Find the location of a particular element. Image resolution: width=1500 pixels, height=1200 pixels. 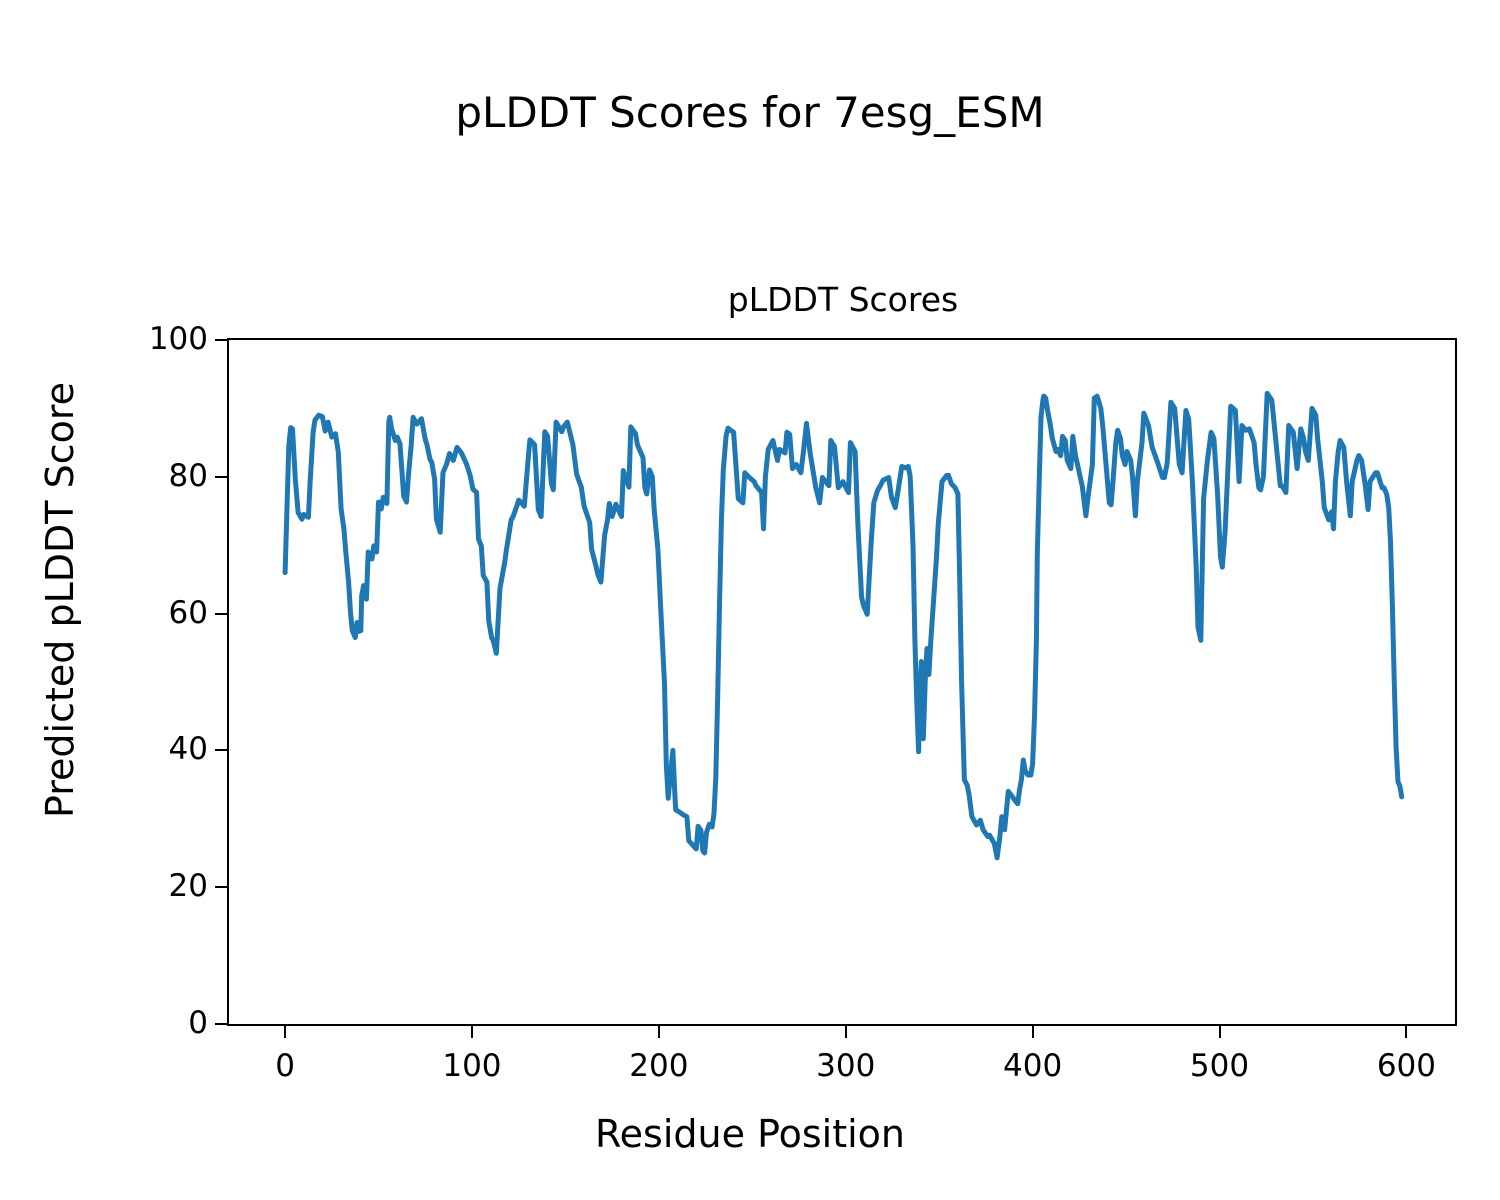

x-tick-label: 200 is located at coordinates (659, 1066).